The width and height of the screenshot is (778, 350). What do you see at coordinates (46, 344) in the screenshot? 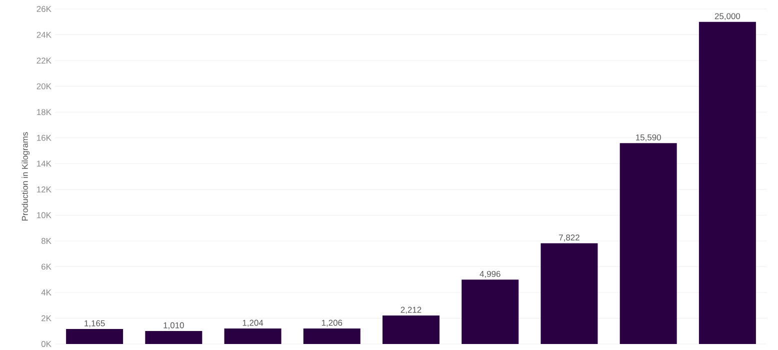
I see `y-tick-label: 0K` at bounding box center [46, 344].